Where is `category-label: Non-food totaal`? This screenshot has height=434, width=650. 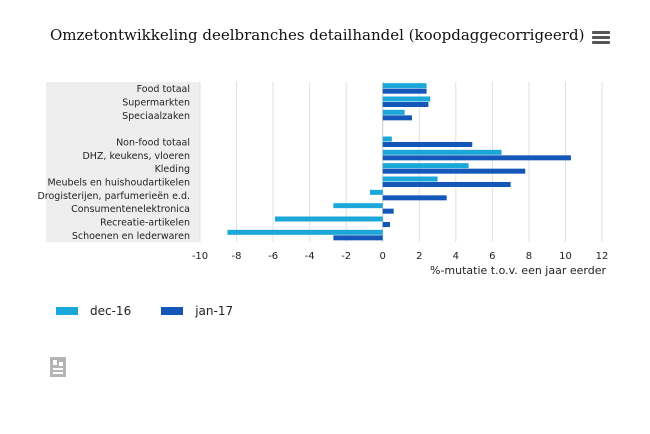
category-label: Non-food totaal is located at coordinates (153, 143).